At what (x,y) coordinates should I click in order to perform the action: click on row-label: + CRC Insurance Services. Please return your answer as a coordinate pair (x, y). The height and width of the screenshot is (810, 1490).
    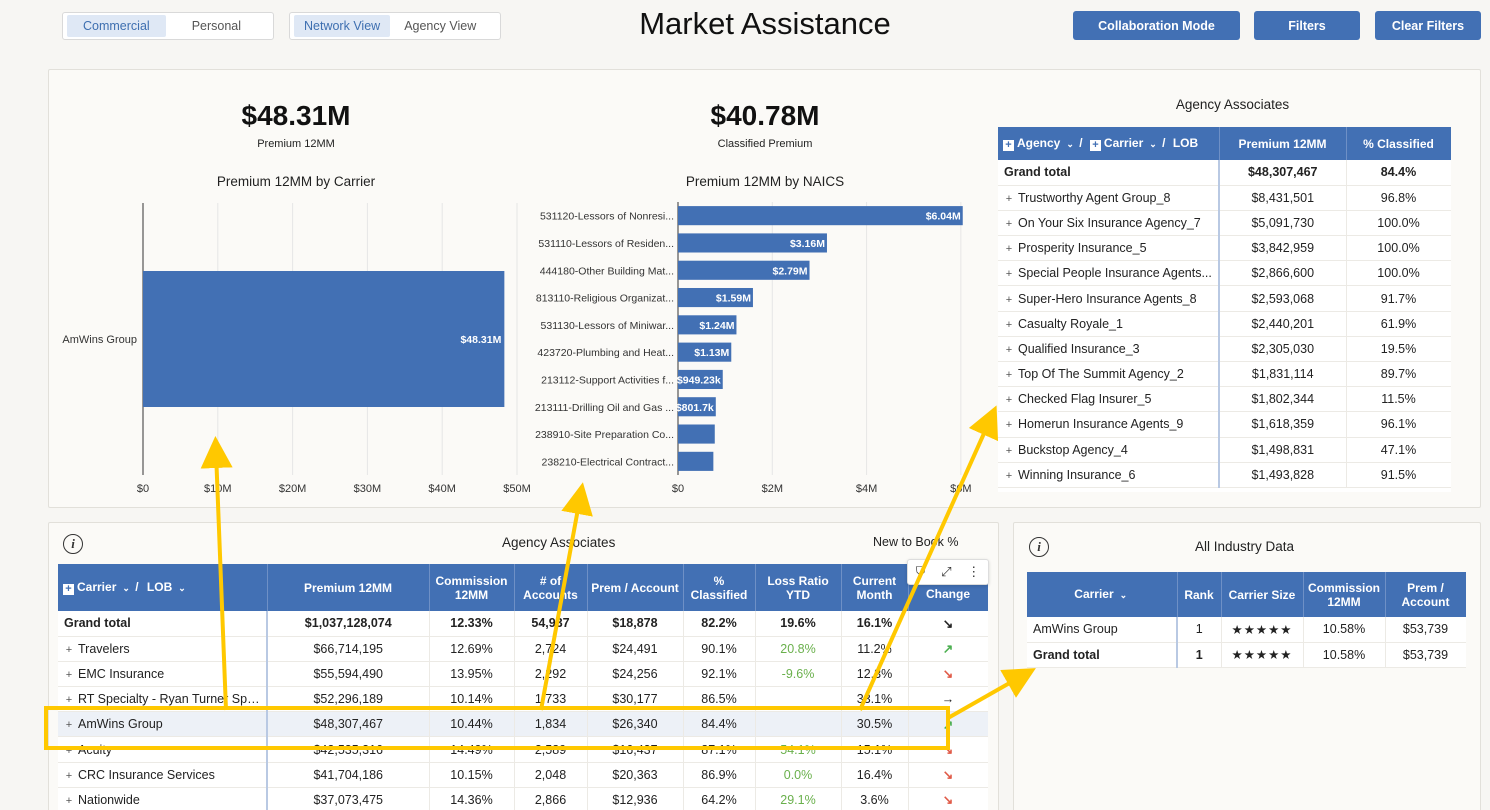
    Looking at the image, I should click on (163, 775).